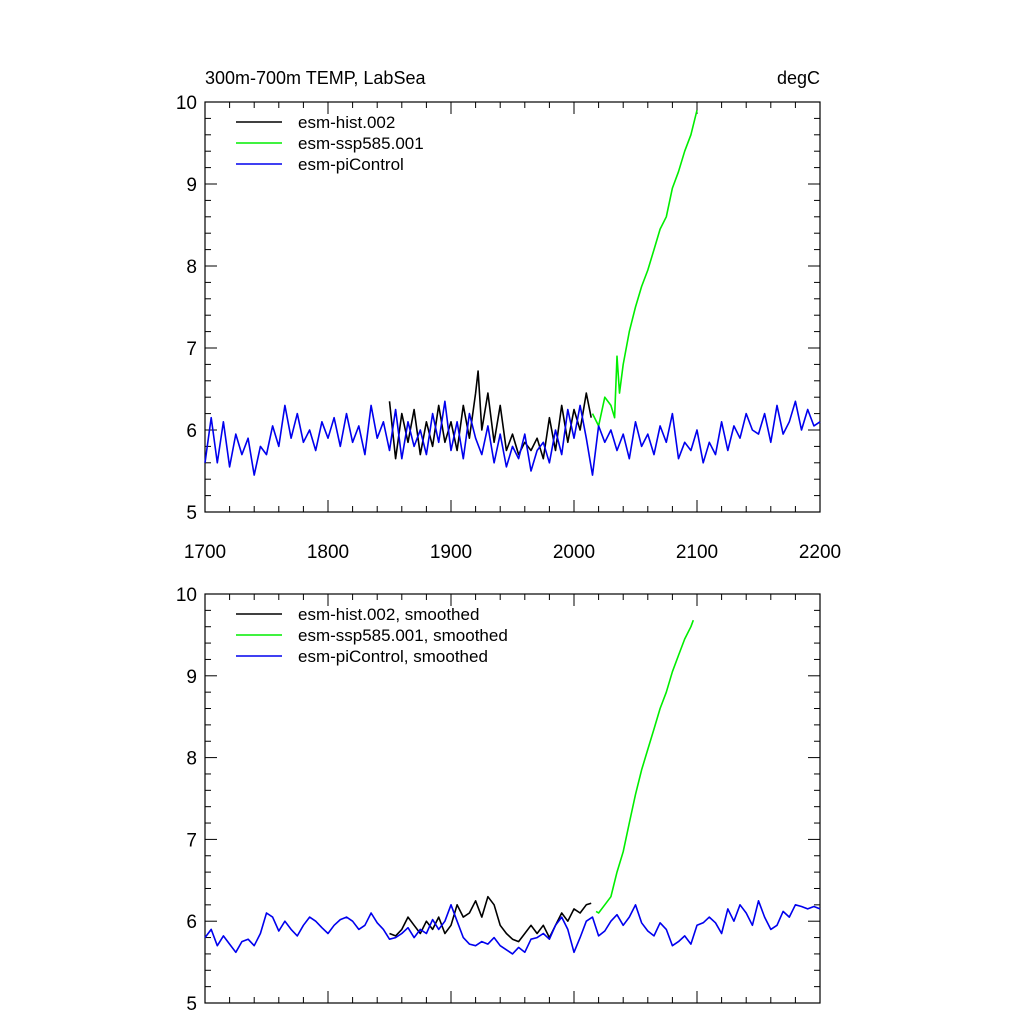  What do you see at coordinates (351, 164) in the screenshot?
I see `legend-label: esm-piControl` at bounding box center [351, 164].